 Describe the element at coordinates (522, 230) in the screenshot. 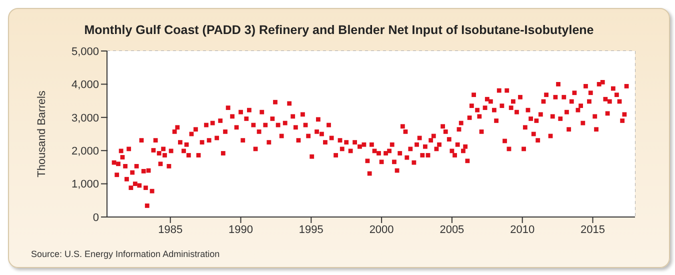

I see `x-tick-label: 2010` at that location.